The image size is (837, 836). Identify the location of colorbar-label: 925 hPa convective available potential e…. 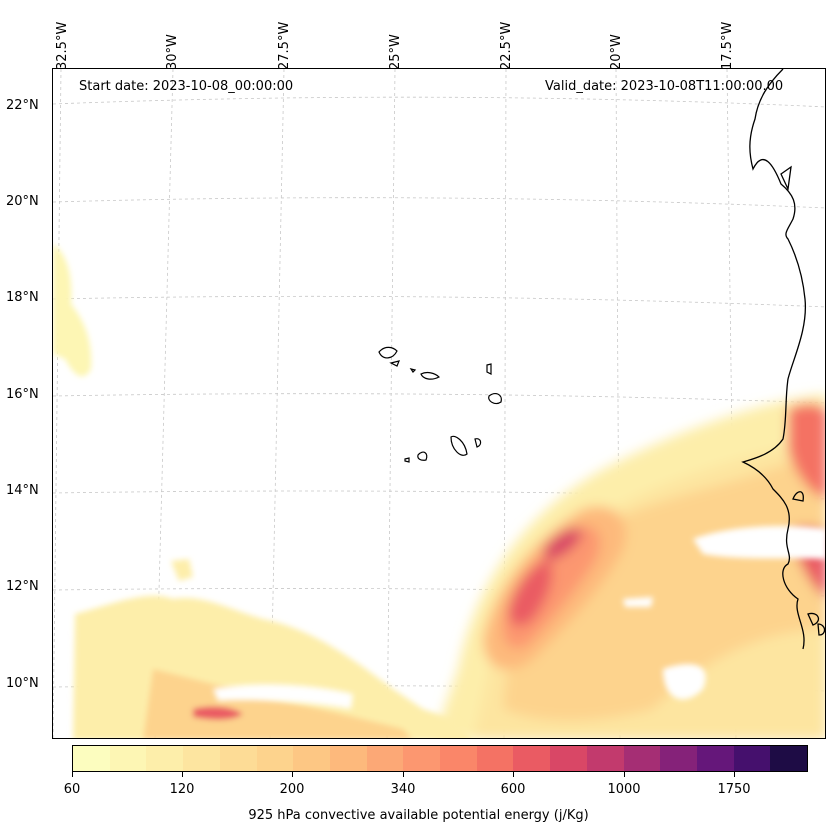
(418, 815).